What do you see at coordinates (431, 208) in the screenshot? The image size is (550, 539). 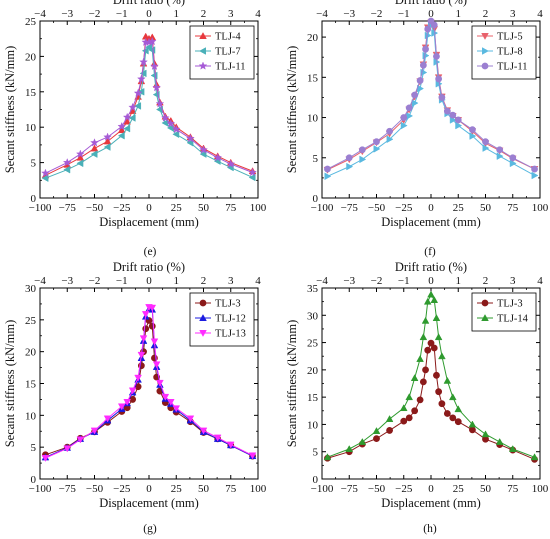 I see `x-tick-label: 0` at bounding box center [431, 208].